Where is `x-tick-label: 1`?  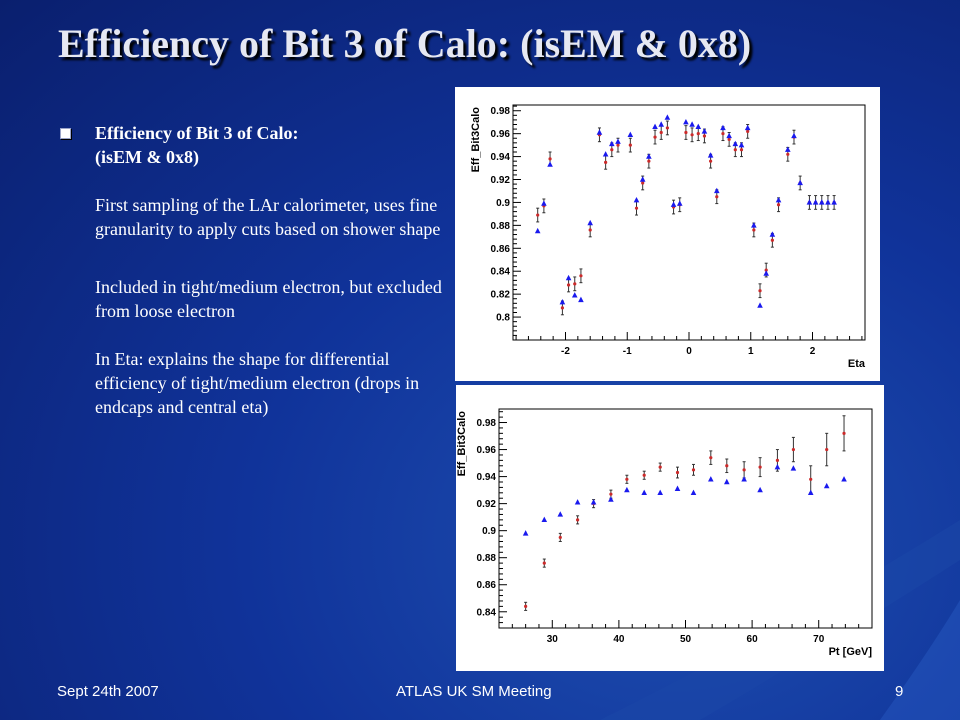
x-tick-label: 1 is located at coordinates (751, 351).